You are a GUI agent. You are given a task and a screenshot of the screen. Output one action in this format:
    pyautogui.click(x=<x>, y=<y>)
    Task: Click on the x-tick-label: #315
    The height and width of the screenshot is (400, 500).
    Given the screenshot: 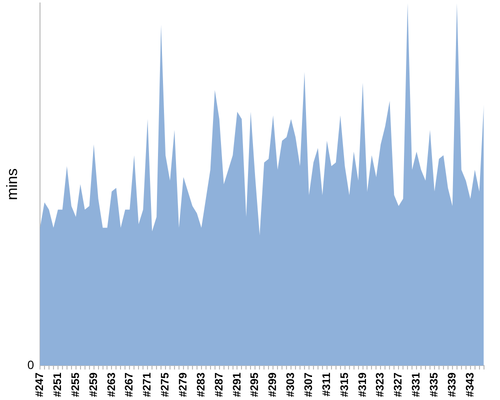 What is the action you would take?
    pyautogui.click(x=344, y=385)
    